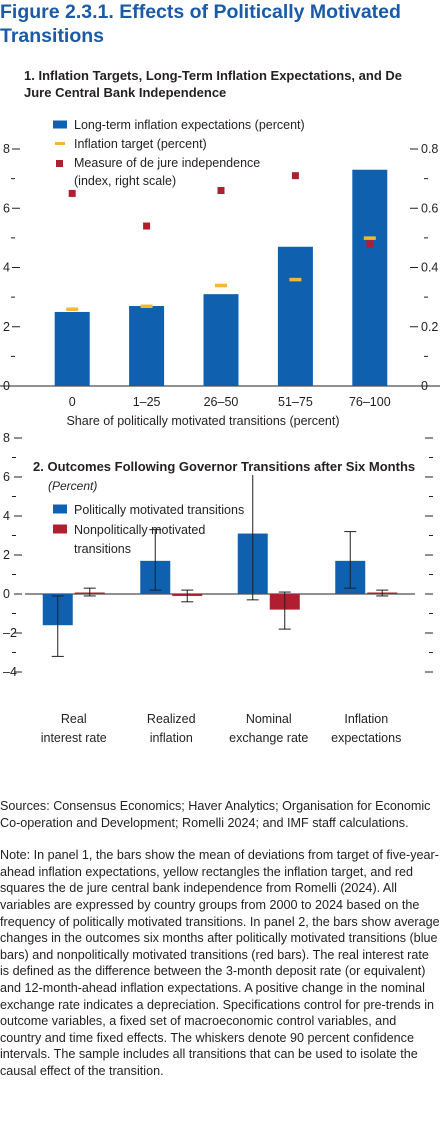 The height and width of the screenshot is (1133, 440). Describe the element at coordinates (171, 738) in the screenshot. I see `panel2-category-label-line2: inflation` at that location.